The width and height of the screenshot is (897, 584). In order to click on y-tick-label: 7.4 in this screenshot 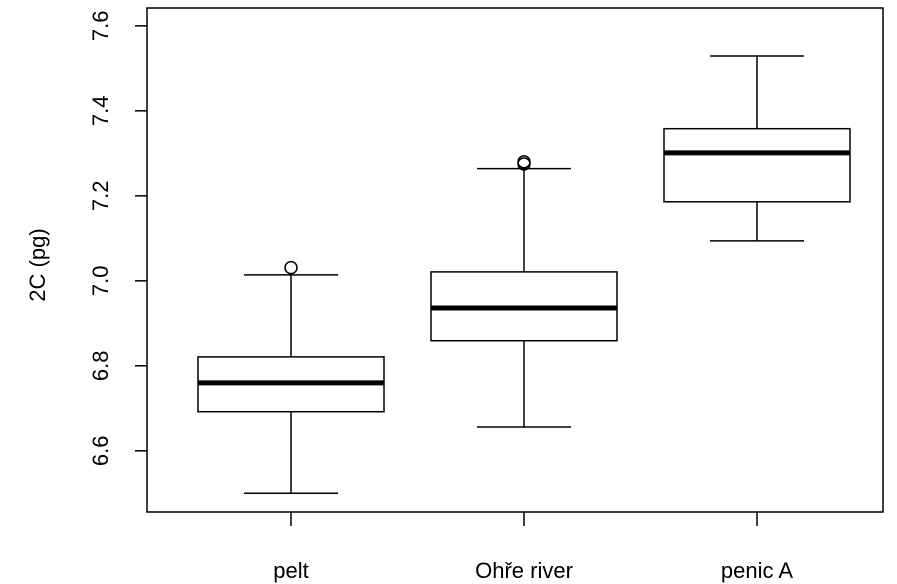, I will do `click(100, 111)`.